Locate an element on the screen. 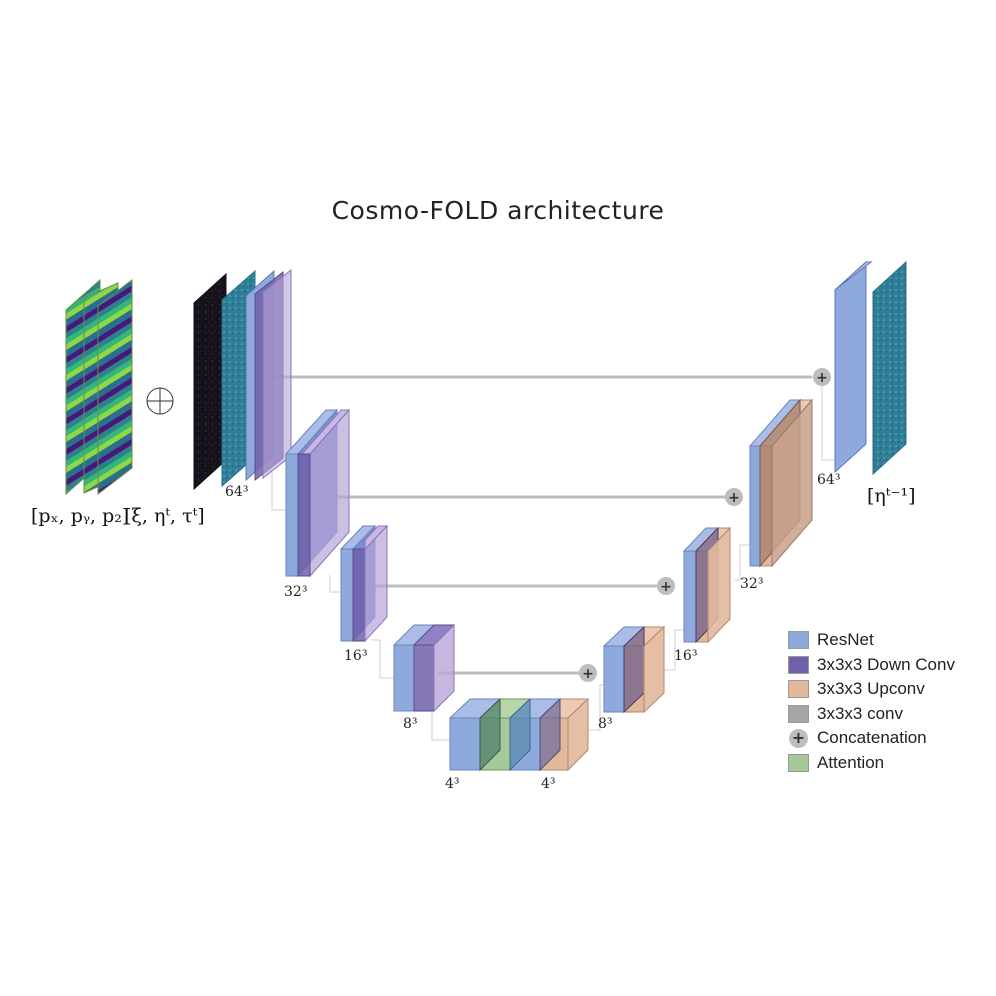 The image size is (996, 996). legend-swatch-conv is located at coordinates (798, 713).